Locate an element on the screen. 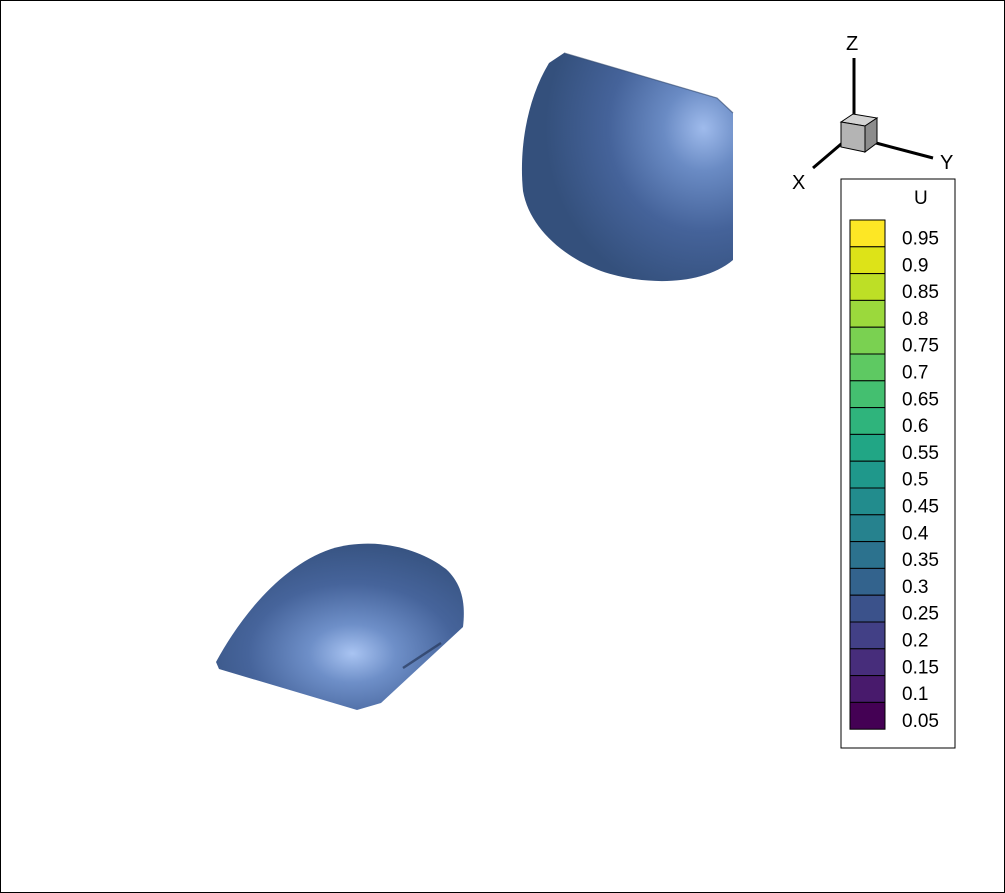 Image resolution: width=1005 pixels, height=893 pixels. colorbar-label: 0.75 is located at coordinates (920, 346).